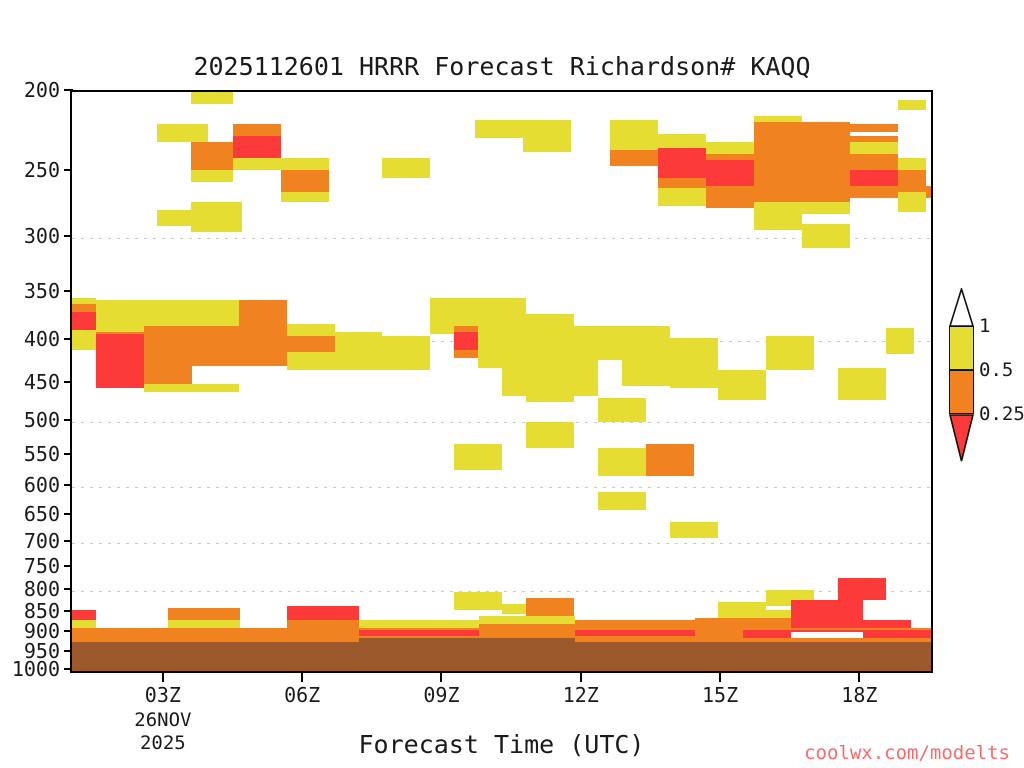 Image resolution: width=1024 pixels, height=768 pixels. I want to click on colorbar-label-0.5: 0.5, so click(996, 370).